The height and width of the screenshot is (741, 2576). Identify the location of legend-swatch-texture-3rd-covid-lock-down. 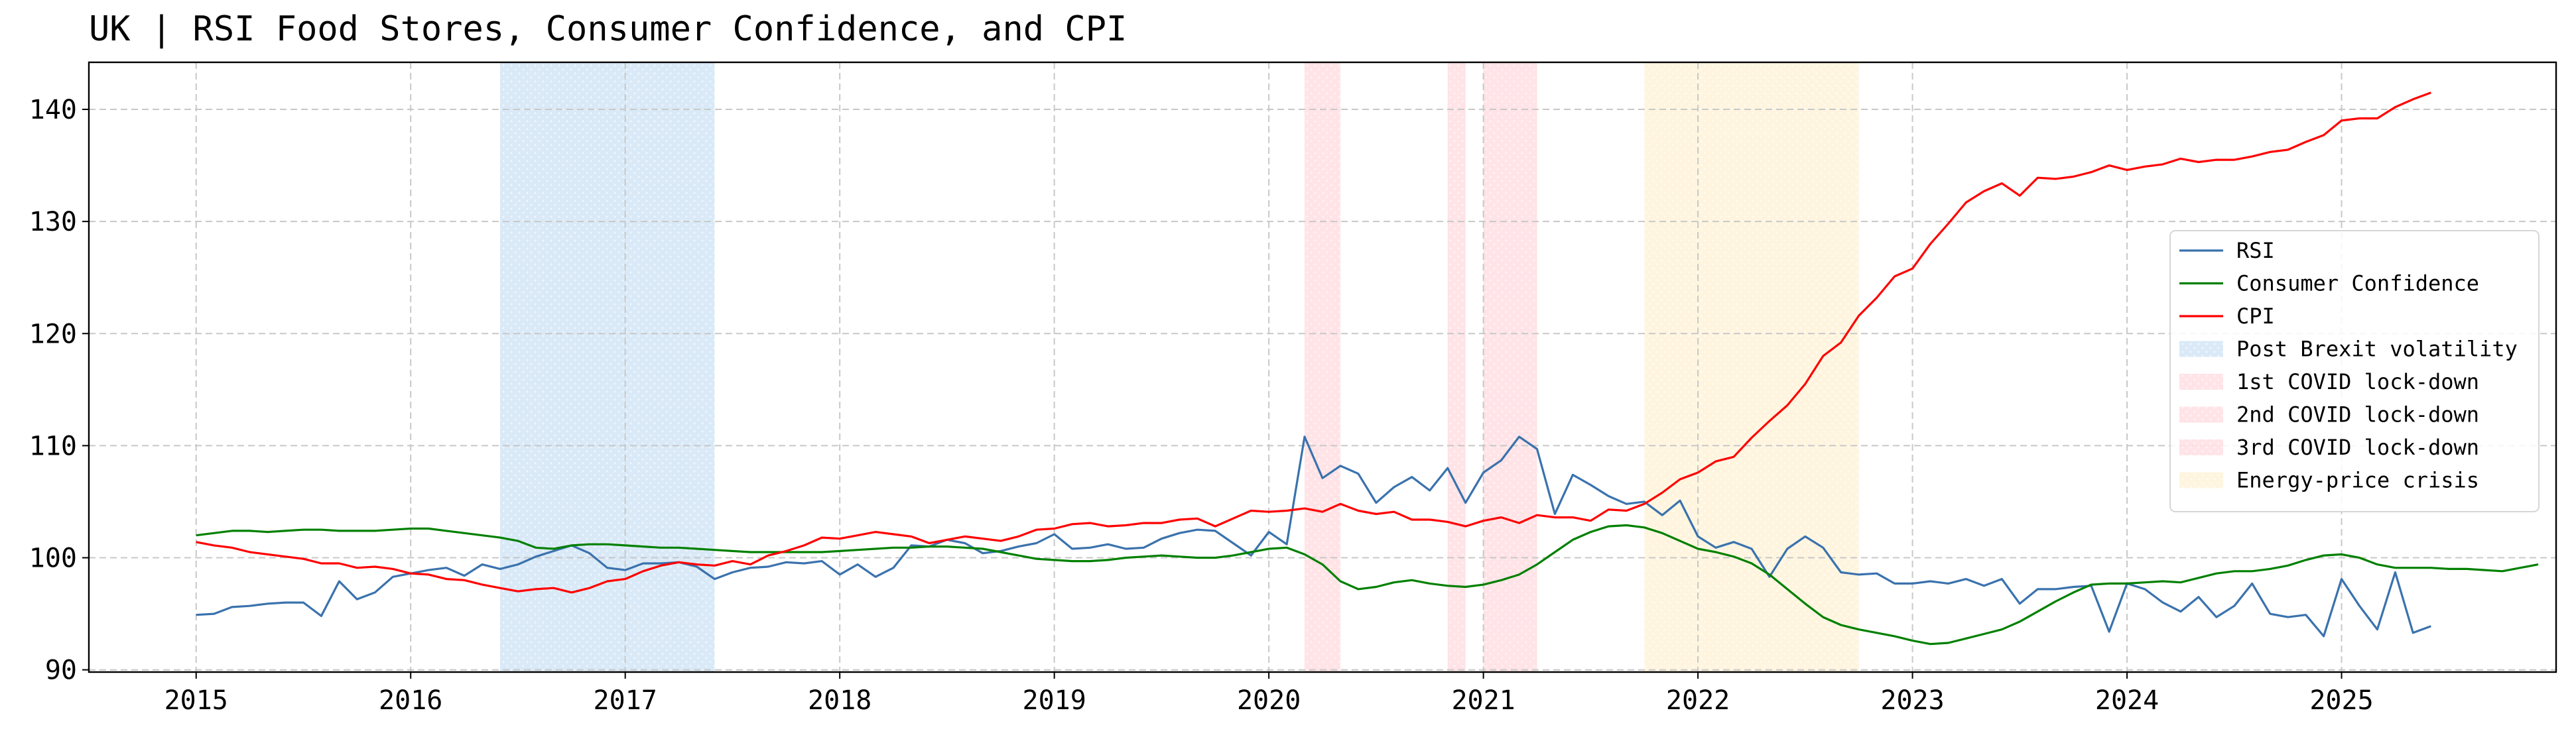
(2201, 447).